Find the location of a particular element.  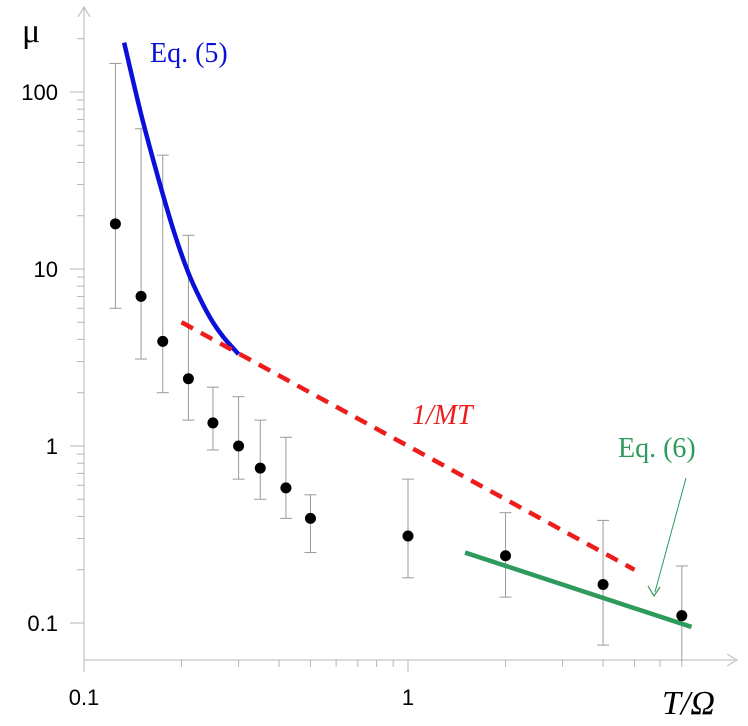

x-tick-label: 1 is located at coordinates (408, 697).